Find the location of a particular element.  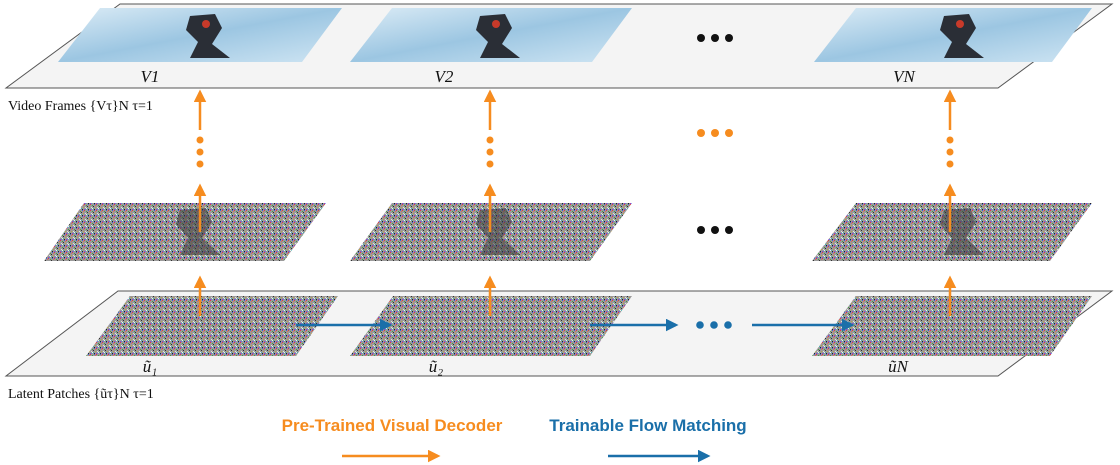

latent-label-n: ũN is located at coordinates (899, 366).